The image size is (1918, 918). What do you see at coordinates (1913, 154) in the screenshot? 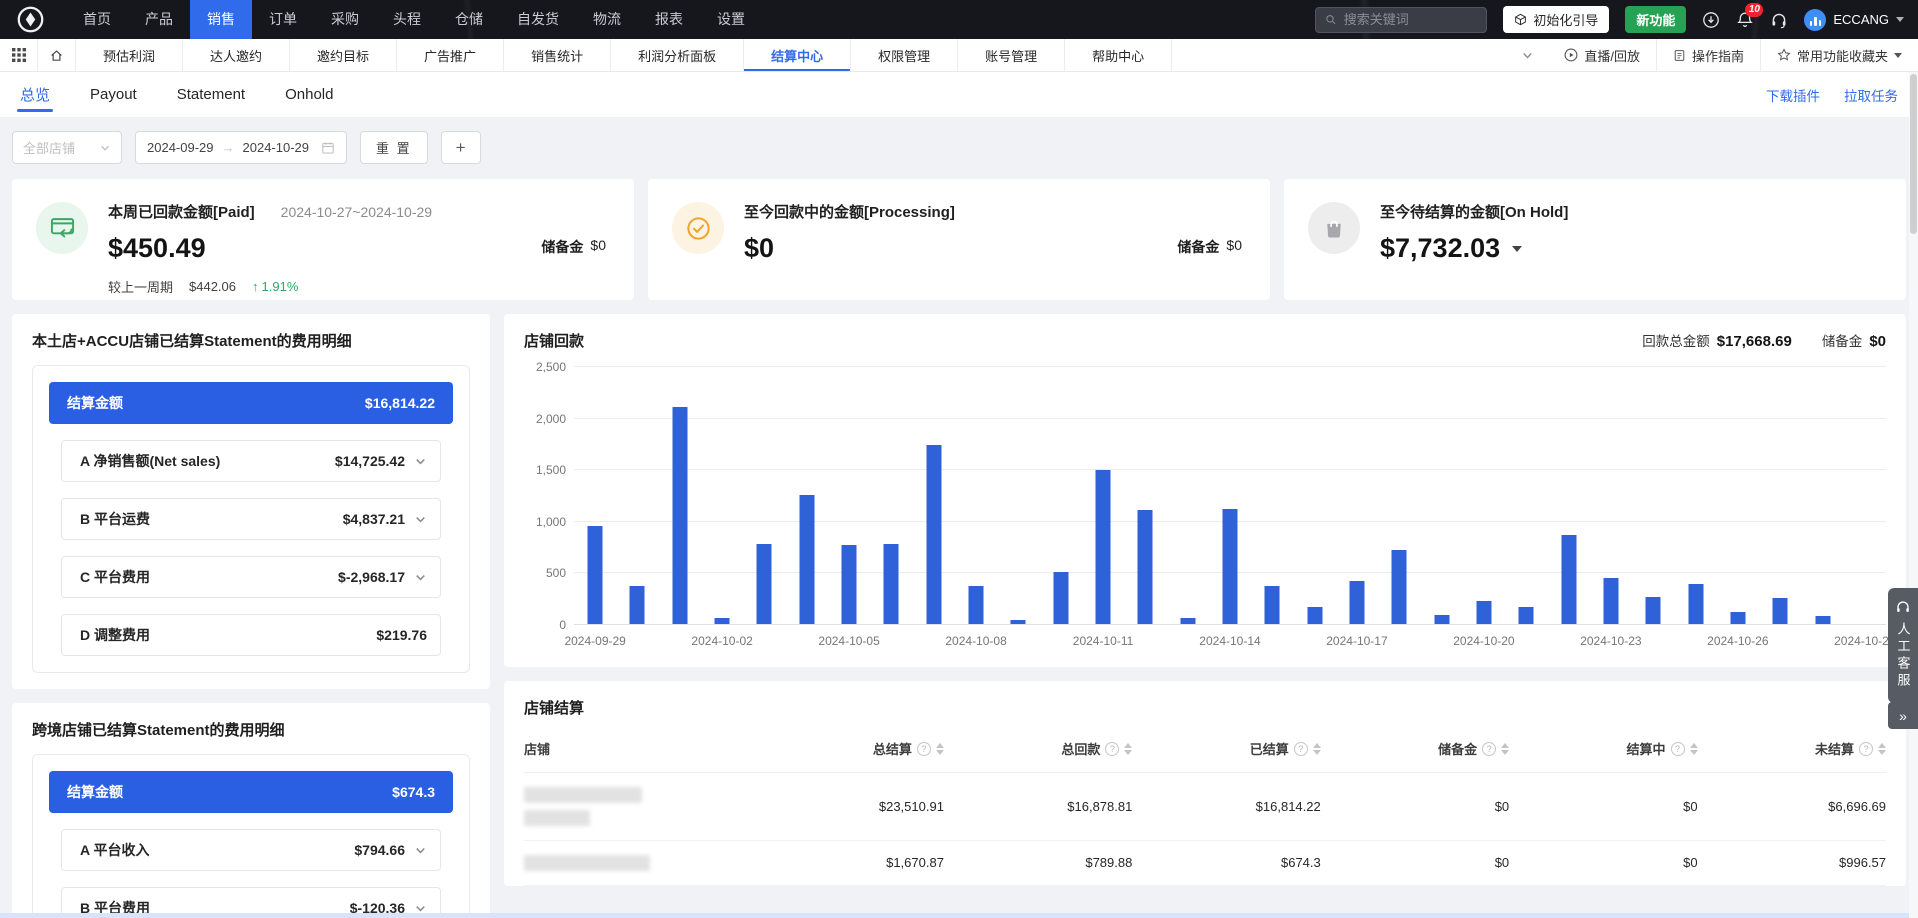
I see `scrollbar-thumb` at bounding box center [1913, 154].